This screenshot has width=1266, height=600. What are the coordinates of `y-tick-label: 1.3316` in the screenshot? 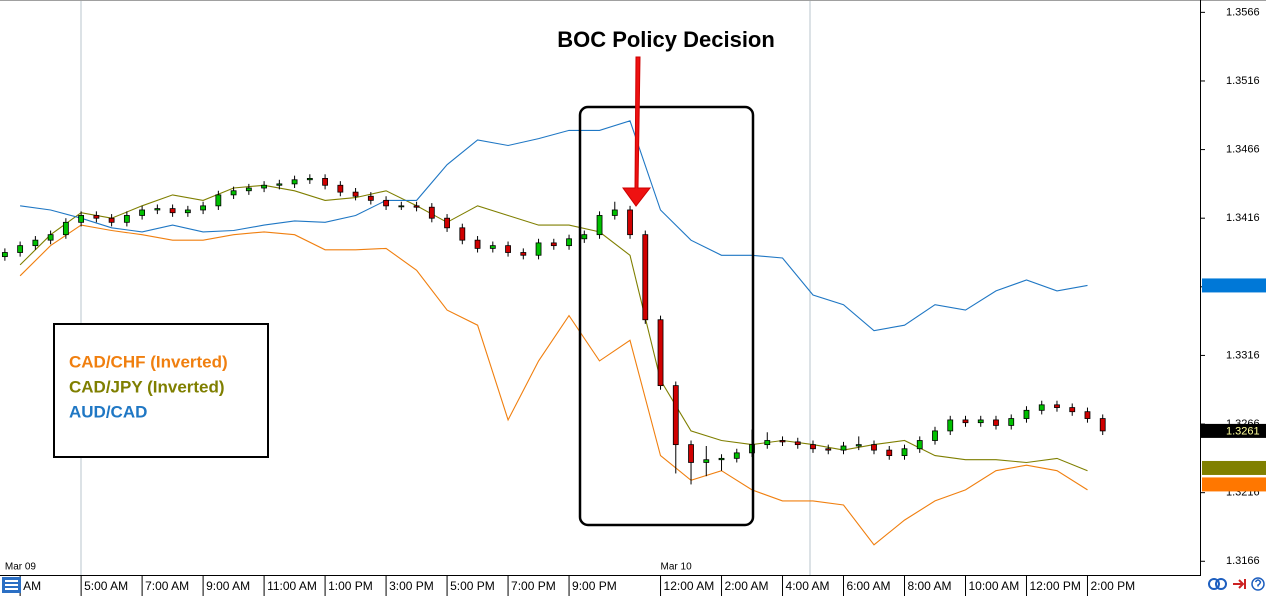 It's located at (1243, 355).